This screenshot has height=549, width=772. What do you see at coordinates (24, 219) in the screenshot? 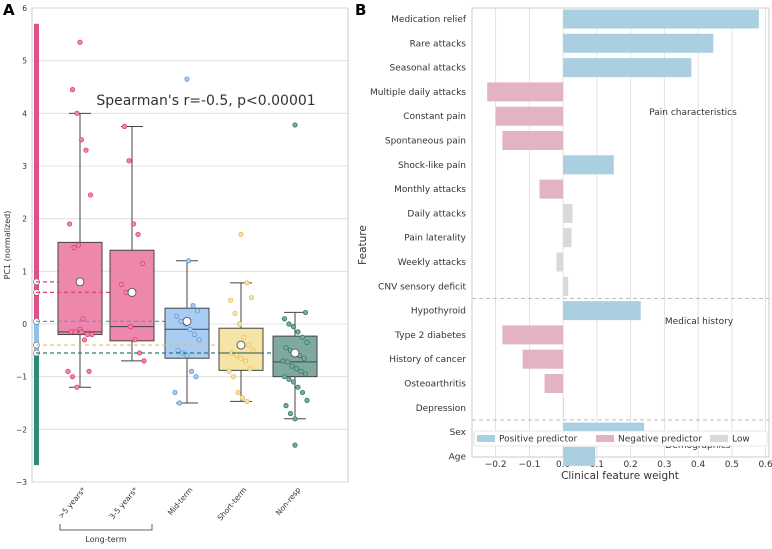
I see `ytick-label-a: 2` at bounding box center [24, 219].